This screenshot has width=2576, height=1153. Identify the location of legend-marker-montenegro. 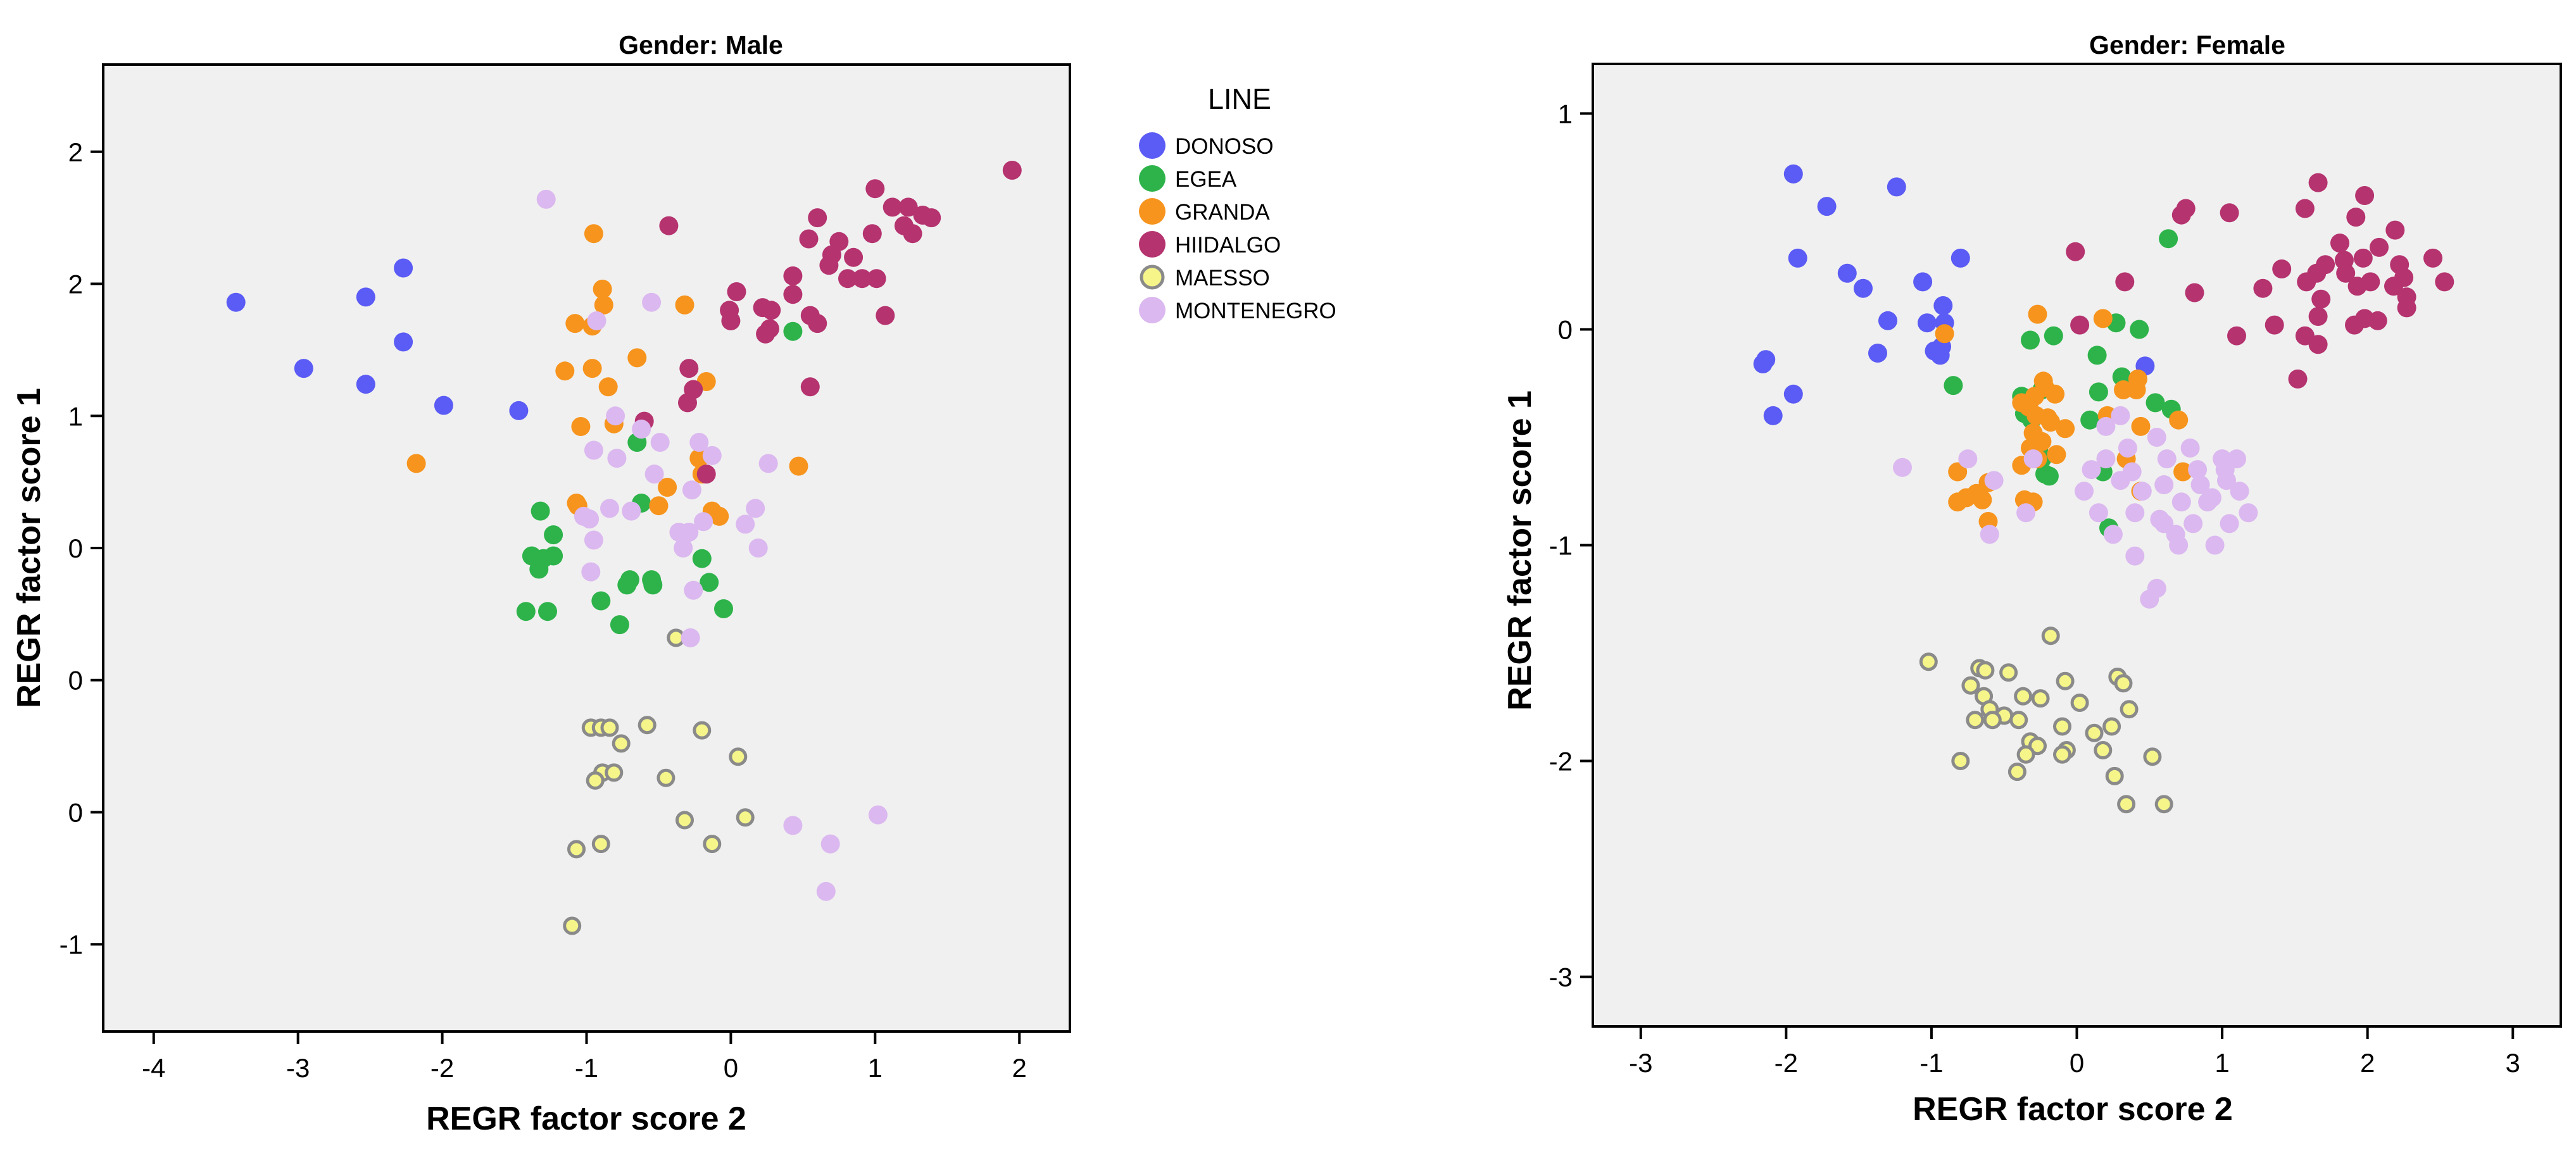
(1152, 310).